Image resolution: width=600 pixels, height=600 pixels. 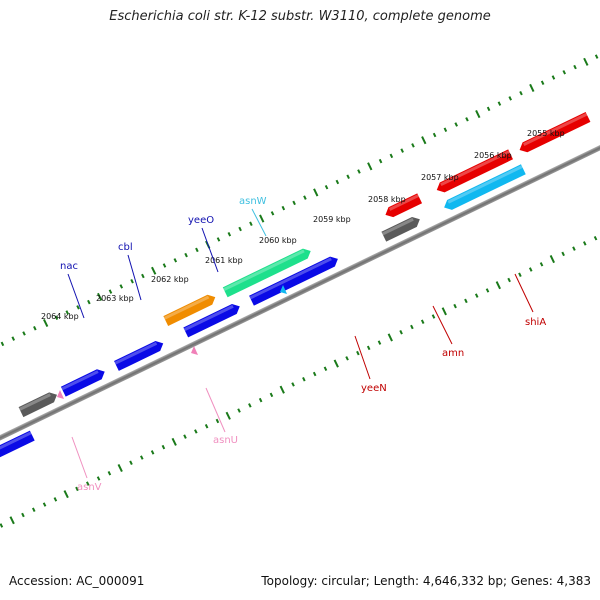 What do you see at coordinates (253, 201) in the screenshot?
I see `gene-label: asnW` at bounding box center [253, 201].